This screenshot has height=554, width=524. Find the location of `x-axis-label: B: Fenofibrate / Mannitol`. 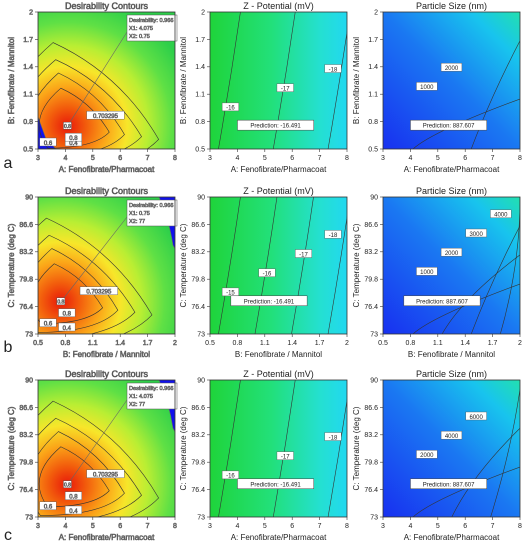

x-axis-label: B: Fenofibrate / Mannitol is located at coordinates (106, 354).